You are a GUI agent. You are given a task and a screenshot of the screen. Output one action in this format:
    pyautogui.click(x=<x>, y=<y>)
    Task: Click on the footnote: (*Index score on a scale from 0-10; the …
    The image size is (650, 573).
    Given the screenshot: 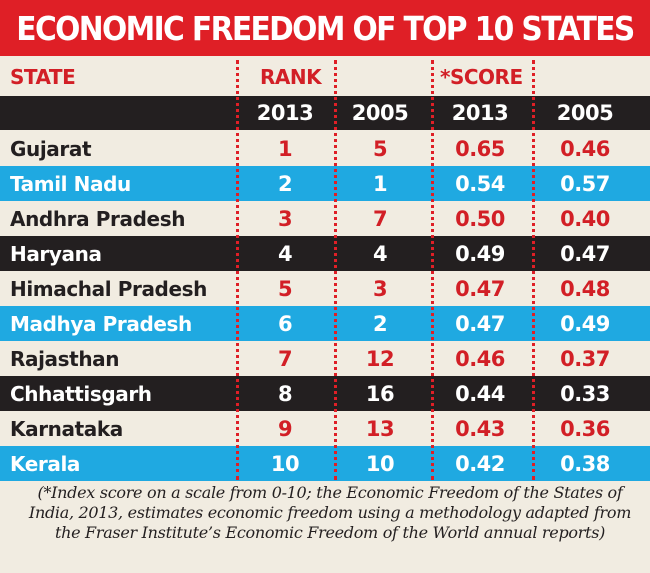 What is the action you would take?
    pyautogui.click(x=330, y=512)
    